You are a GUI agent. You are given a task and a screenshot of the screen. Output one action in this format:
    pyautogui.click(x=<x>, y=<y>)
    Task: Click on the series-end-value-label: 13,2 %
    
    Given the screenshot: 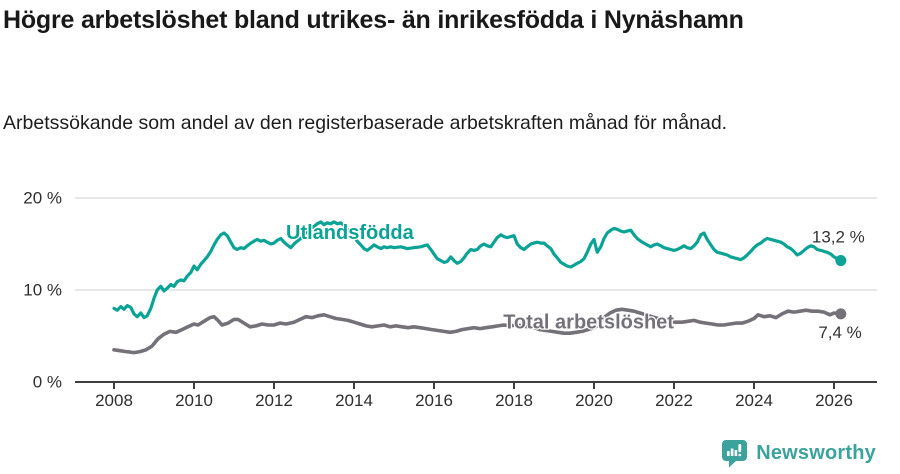 What is the action you would take?
    pyautogui.click(x=838, y=237)
    